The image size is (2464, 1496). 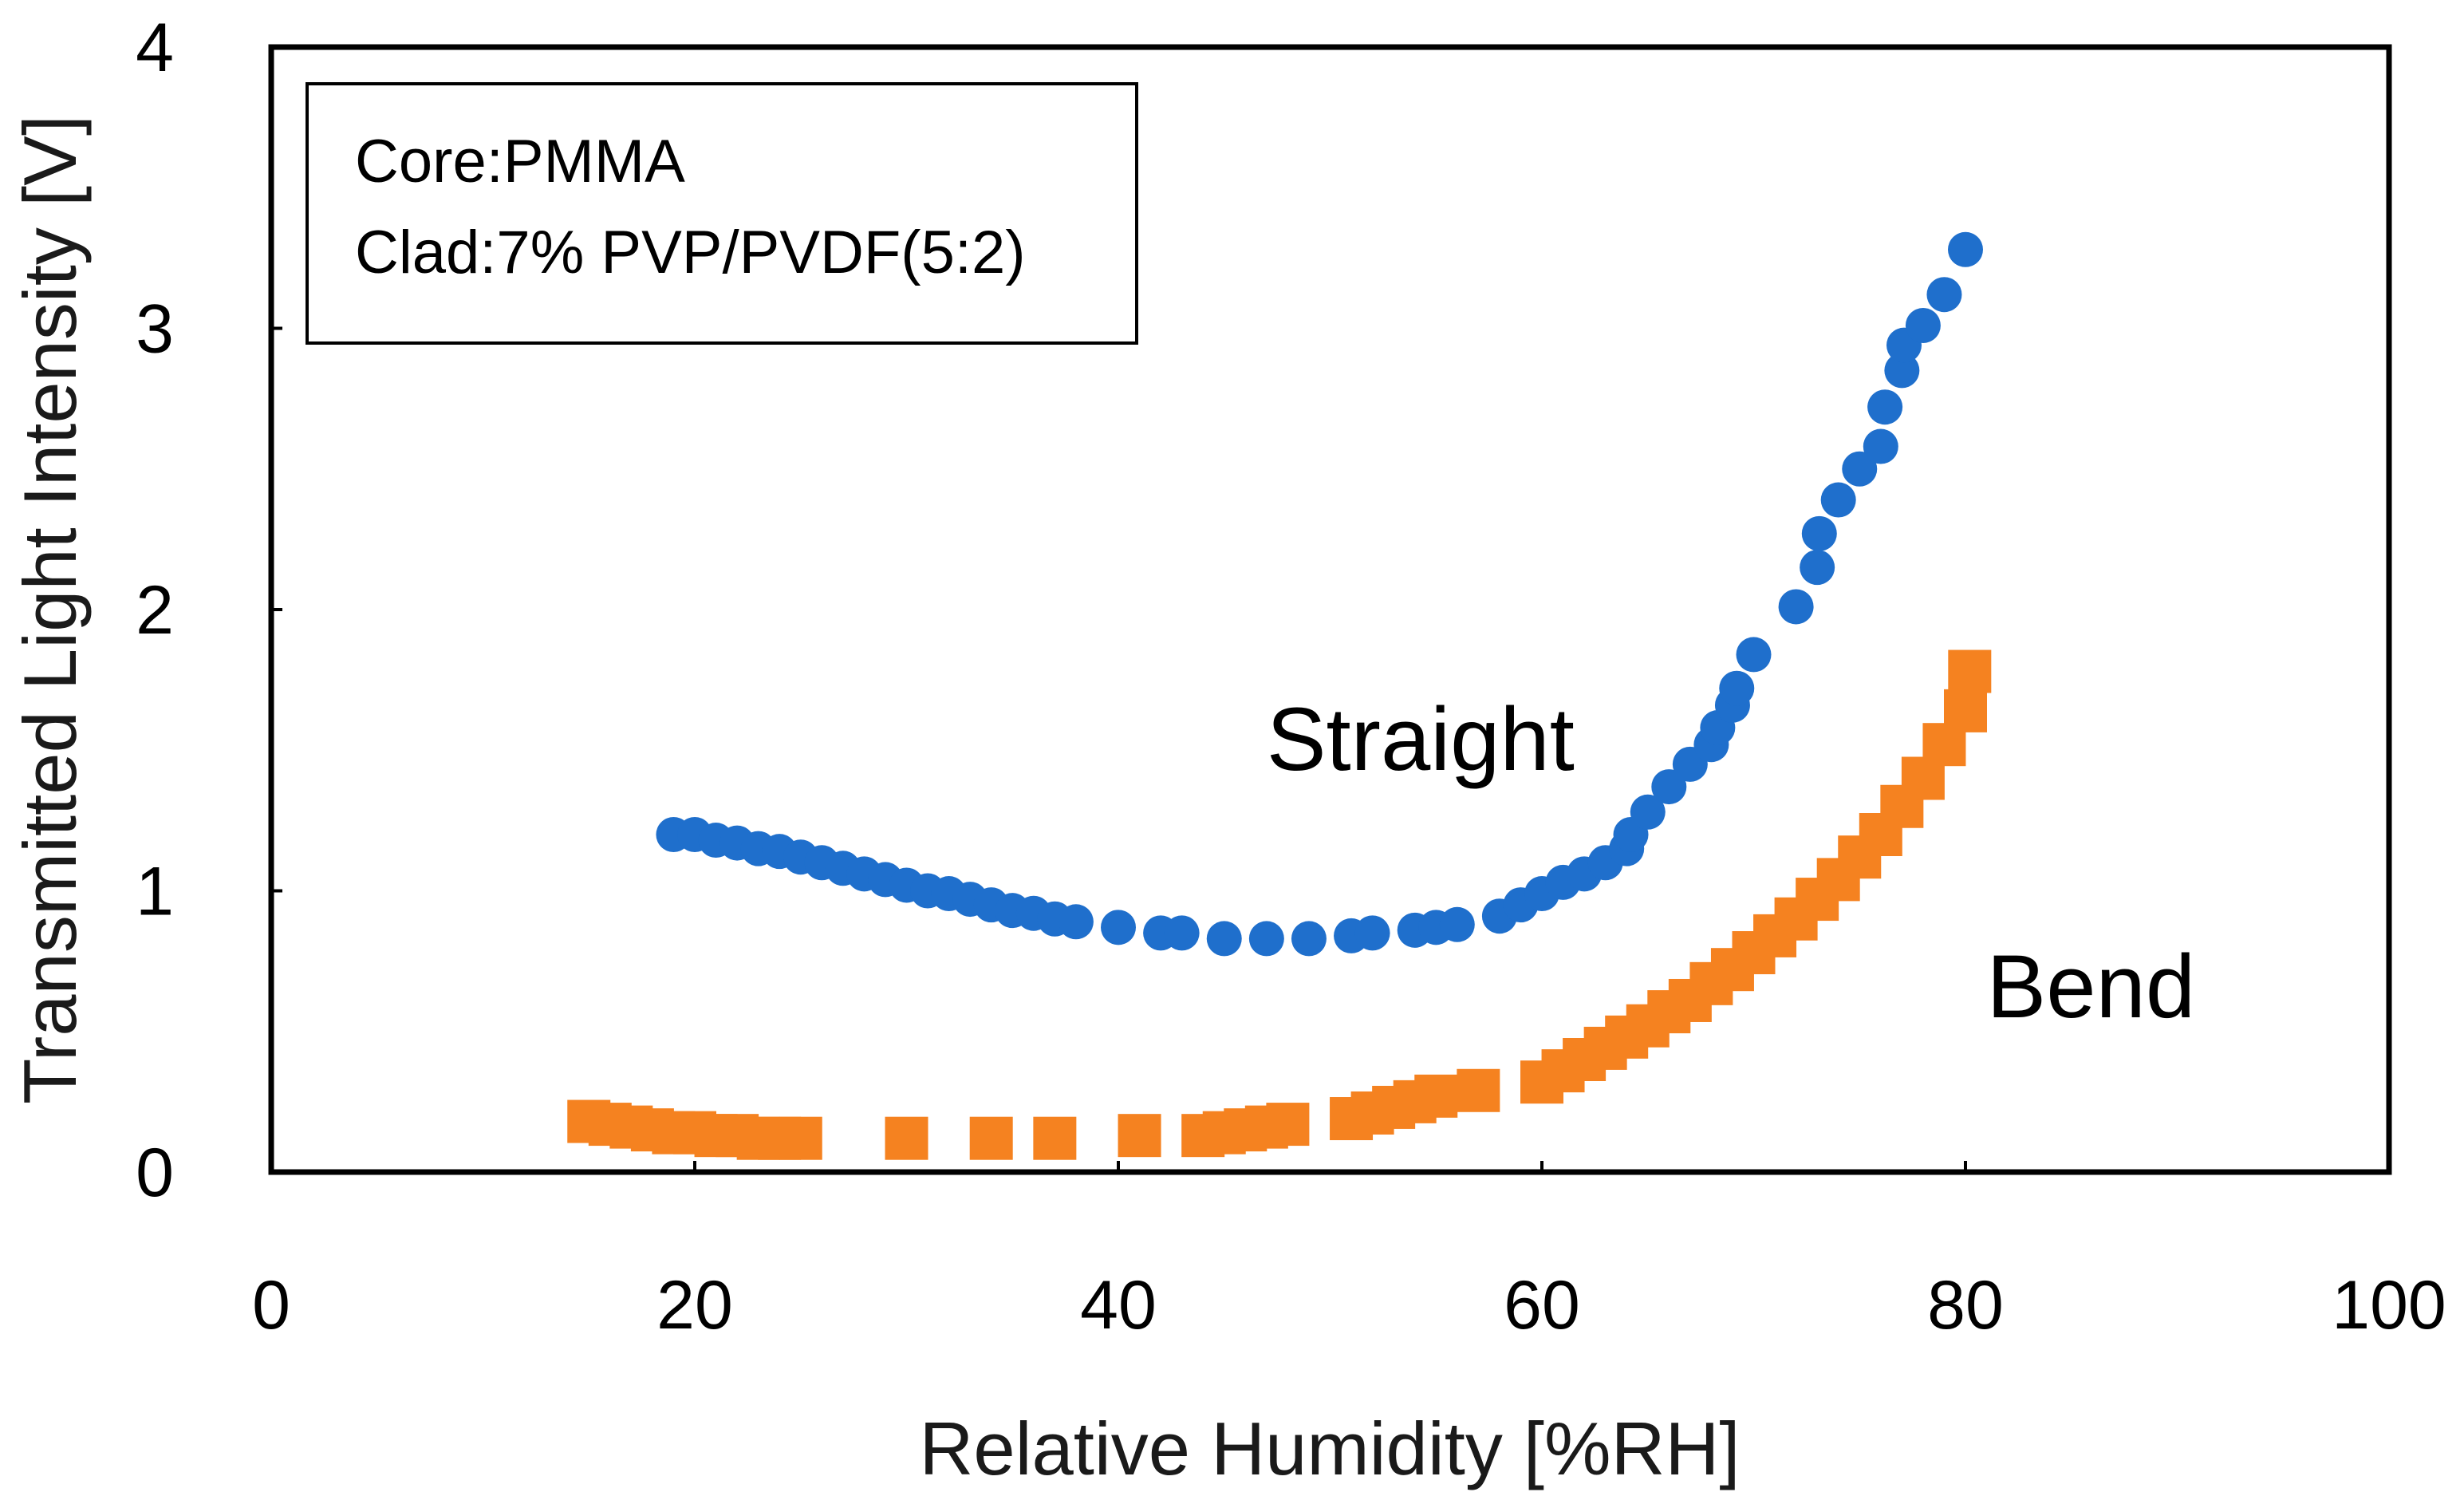 What do you see at coordinates (155, 610) in the screenshot?
I see `y-tick-label: 2` at bounding box center [155, 610].